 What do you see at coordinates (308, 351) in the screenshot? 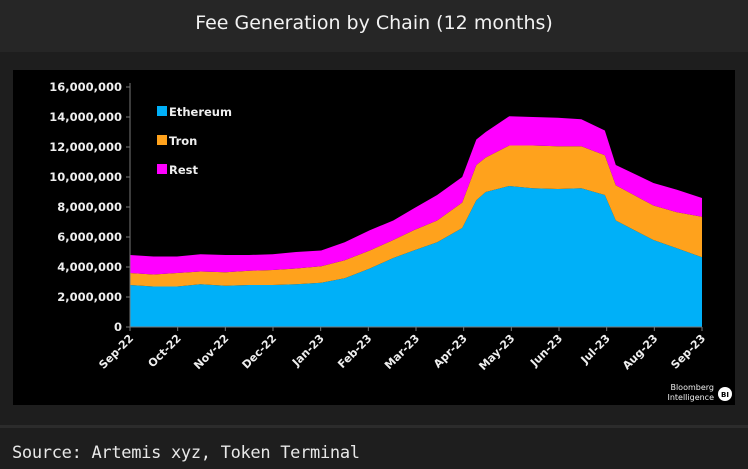
I see `x-tick-label: Jan-23` at bounding box center [308, 351].